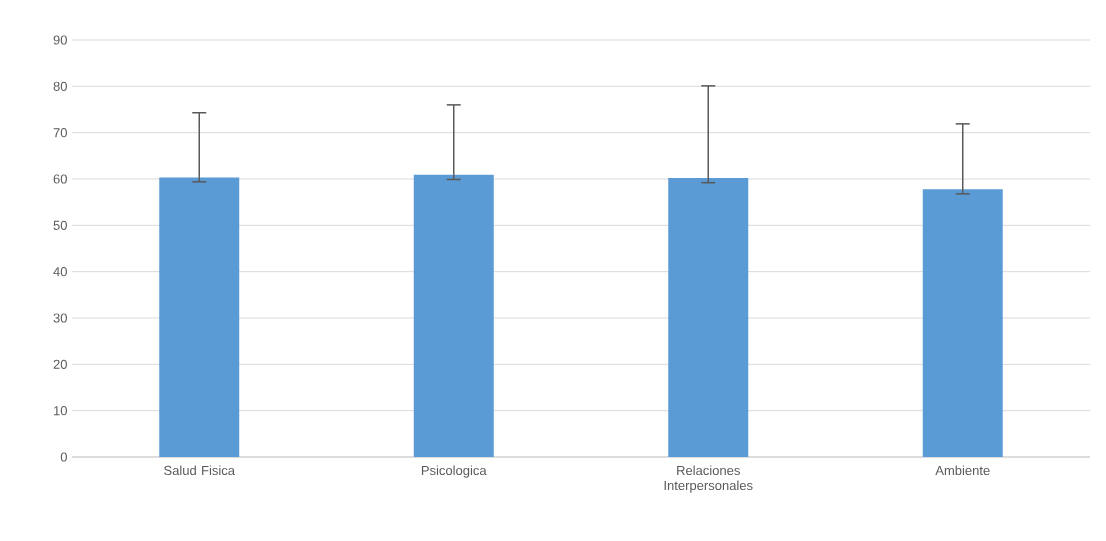 Image resolution: width=1106 pixels, height=541 pixels. I want to click on y-tick-label: 90, so click(60, 40).